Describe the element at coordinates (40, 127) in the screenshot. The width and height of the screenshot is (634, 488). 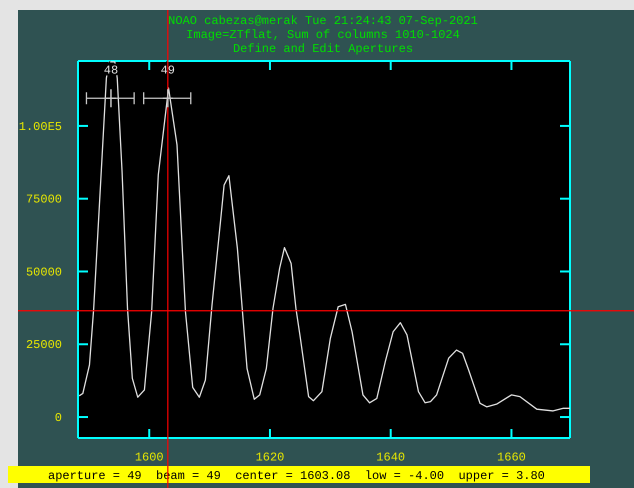
I see `y-tick-label: 1.00E5` at that location.